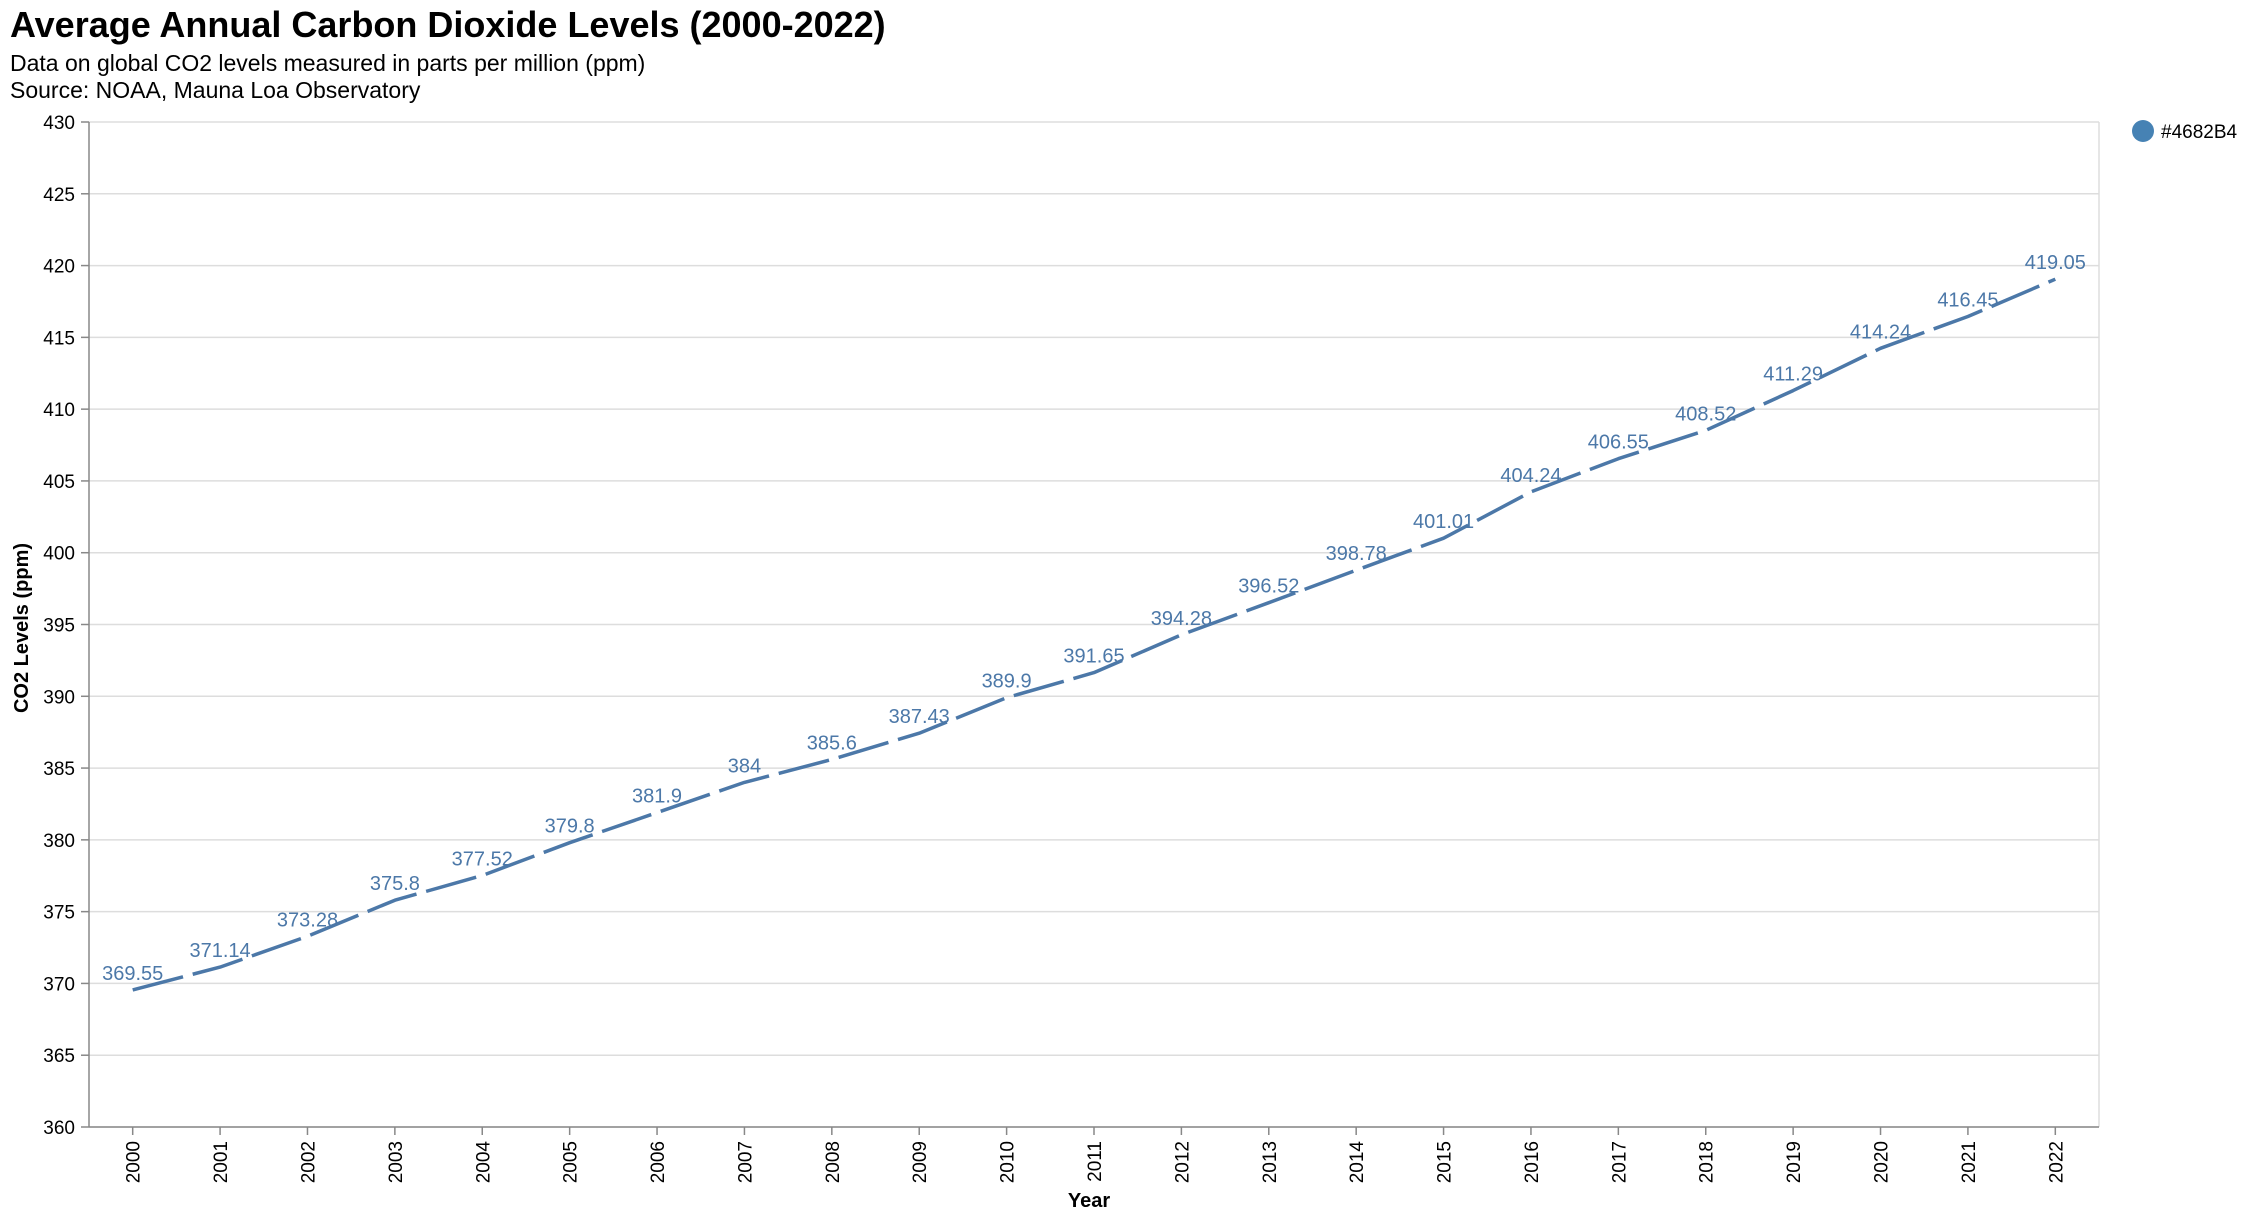 The height and width of the screenshot is (1220, 2248). Describe the element at coordinates (221, 1162) in the screenshot. I see `x-tick-label: 2001` at that location.